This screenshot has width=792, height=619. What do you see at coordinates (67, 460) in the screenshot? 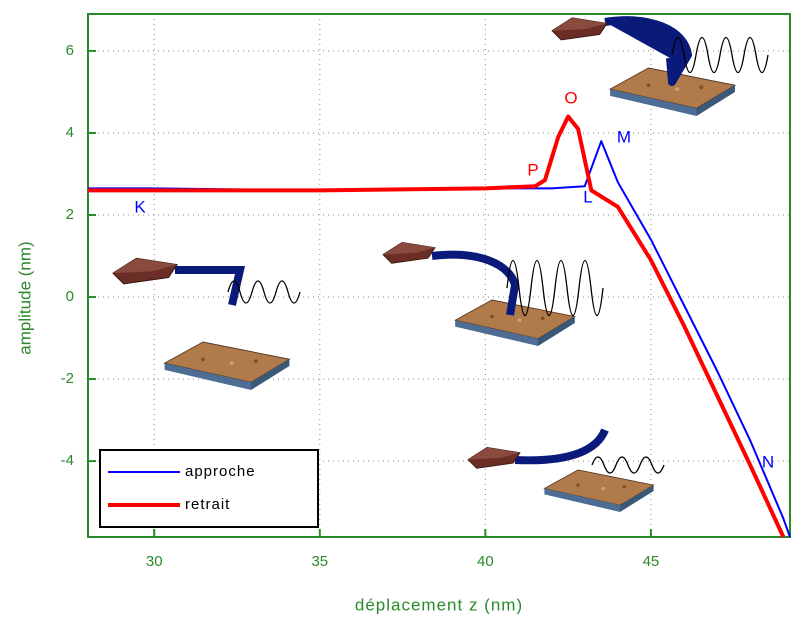
I see `y-tick-label: -4` at bounding box center [67, 460].